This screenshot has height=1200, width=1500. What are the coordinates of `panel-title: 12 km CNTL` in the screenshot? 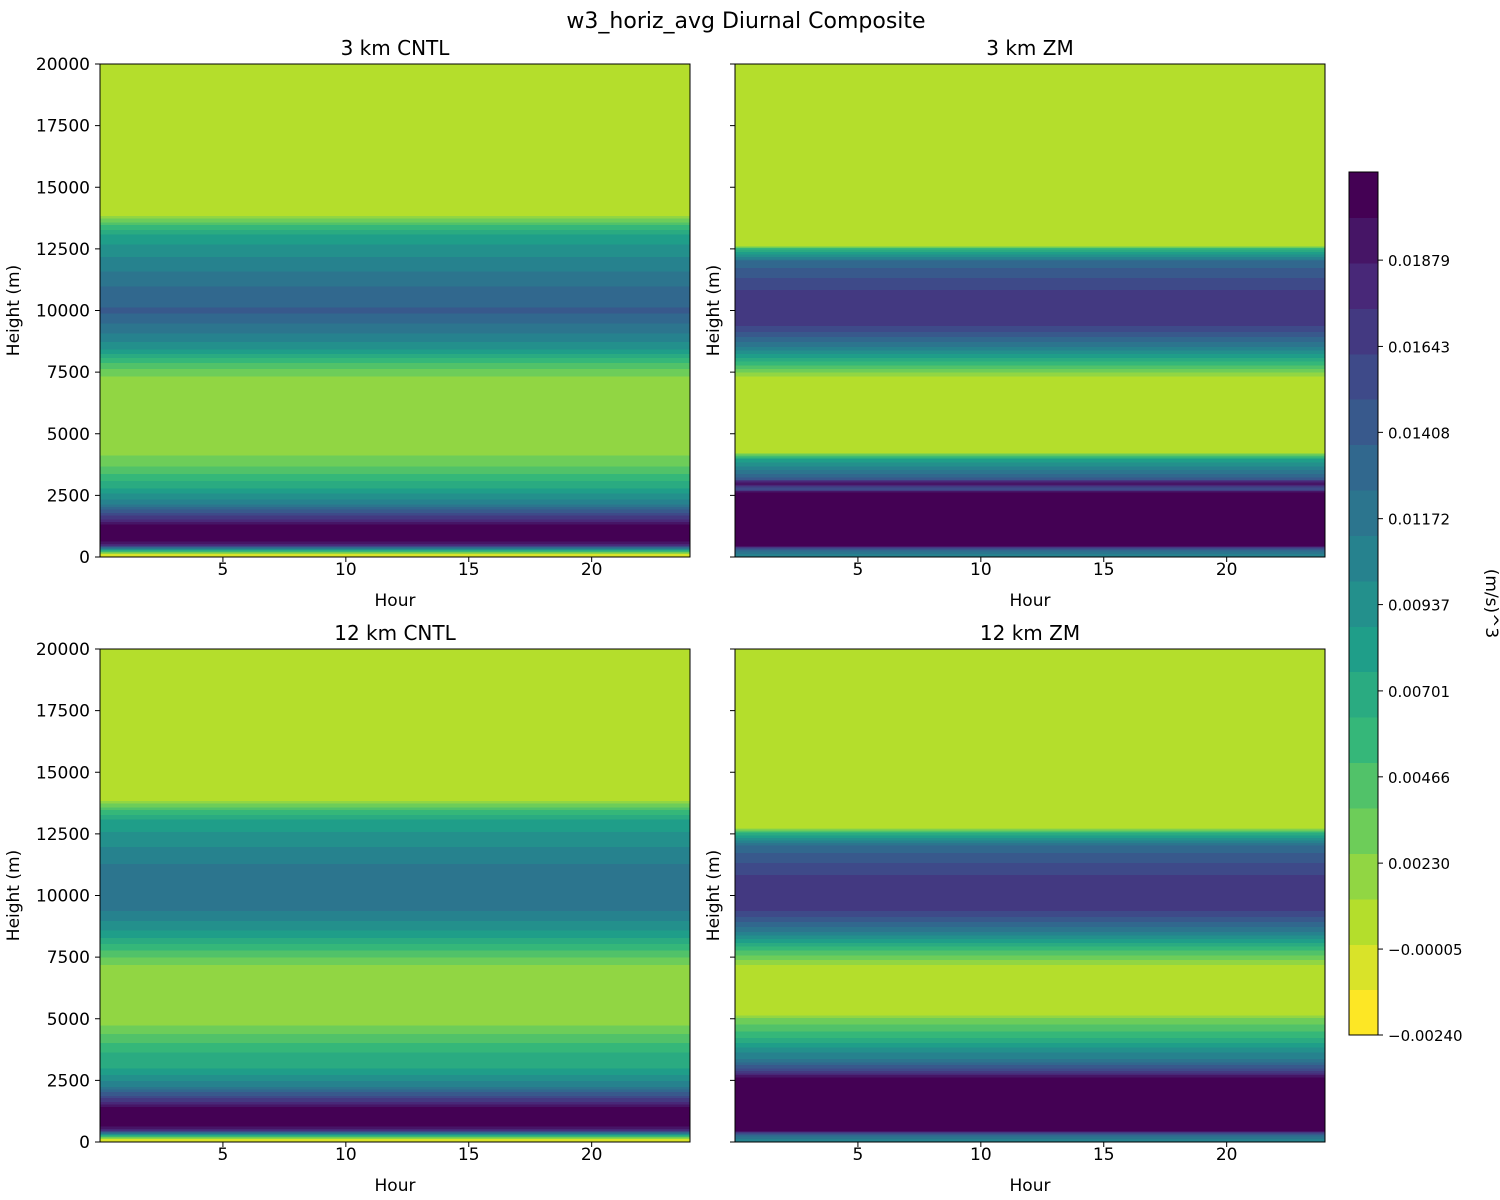 It's located at (395, 633).